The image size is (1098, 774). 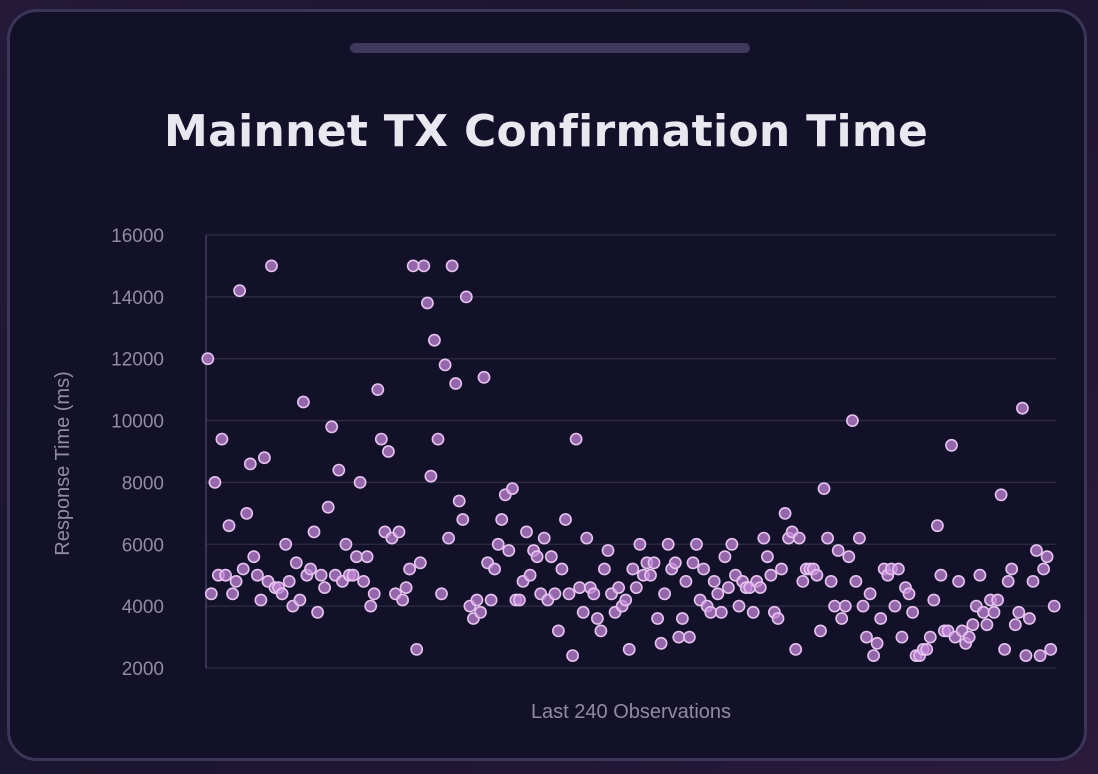 What do you see at coordinates (63, 463) in the screenshot?
I see `y-axis-label: Response Time (ms)` at bounding box center [63, 463].